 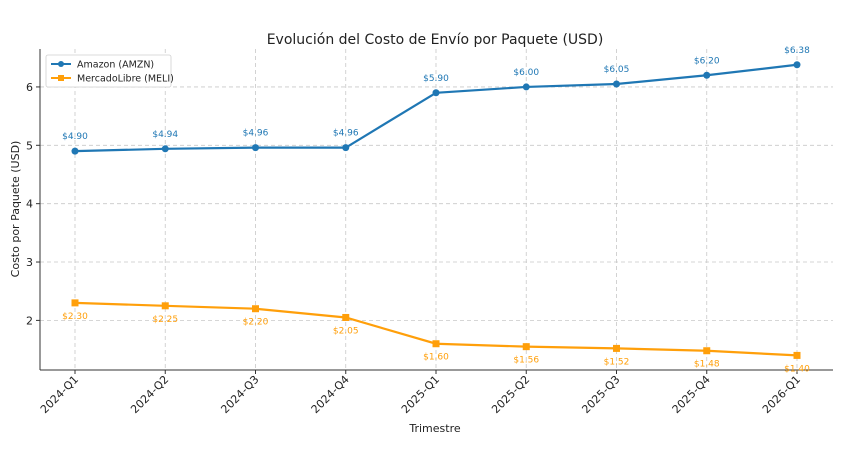 I want to click on x-tick-label: 2024-Q1, so click(x=59, y=394).